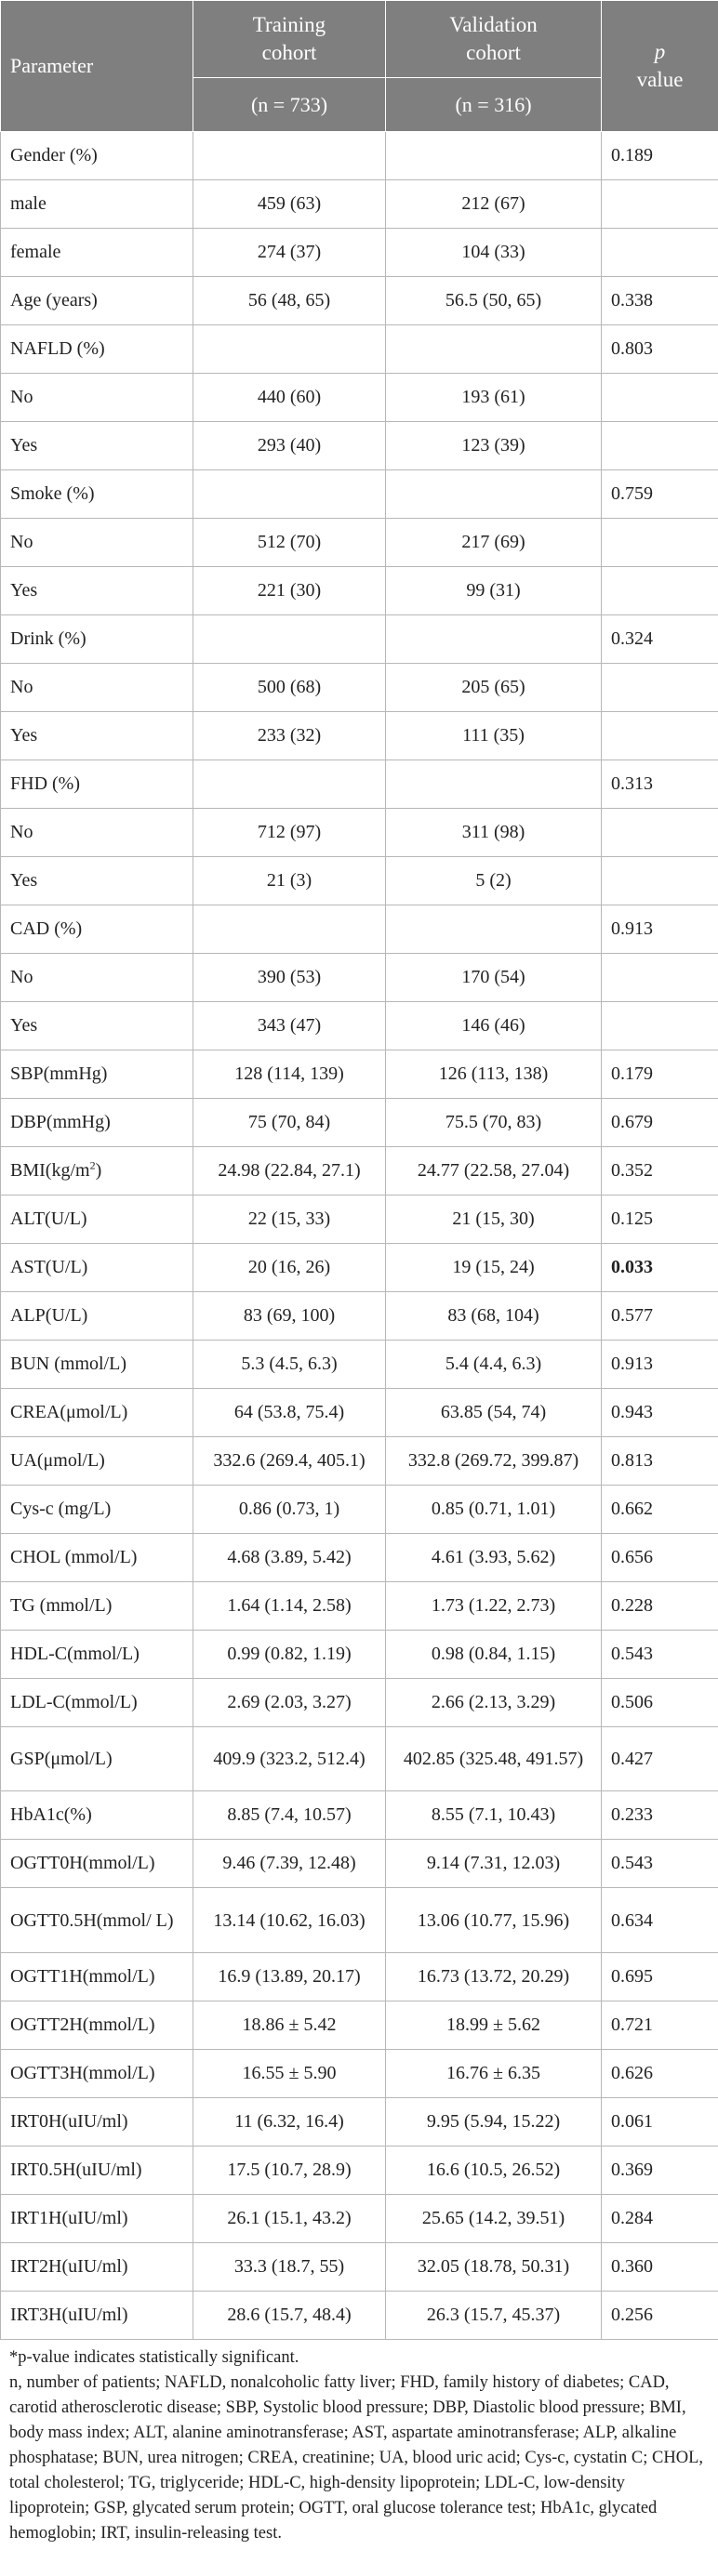  I want to click on row-training-value: 512 (70), so click(289, 542).